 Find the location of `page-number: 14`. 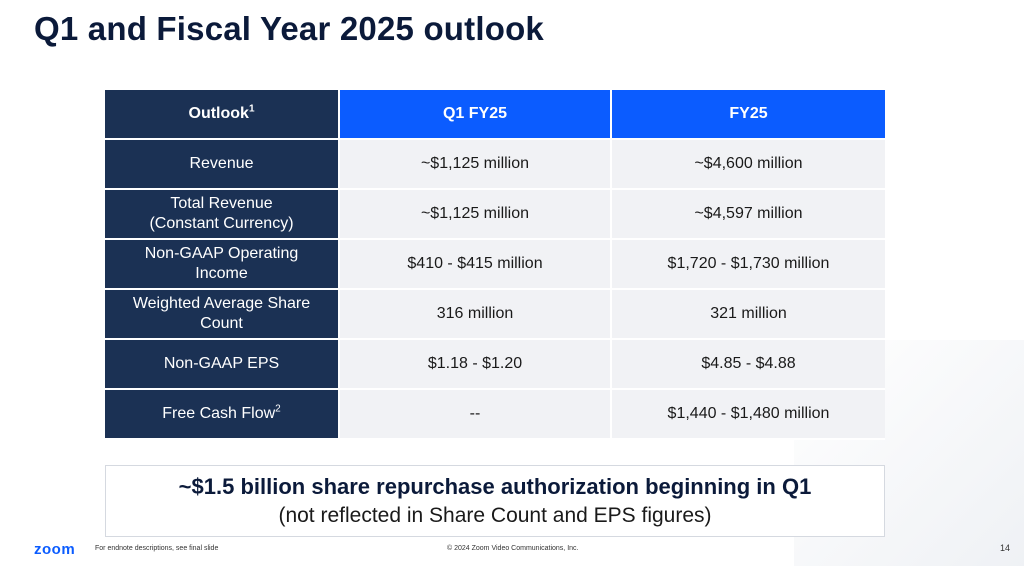

page-number: 14 is located at coordinates (1005, 548).